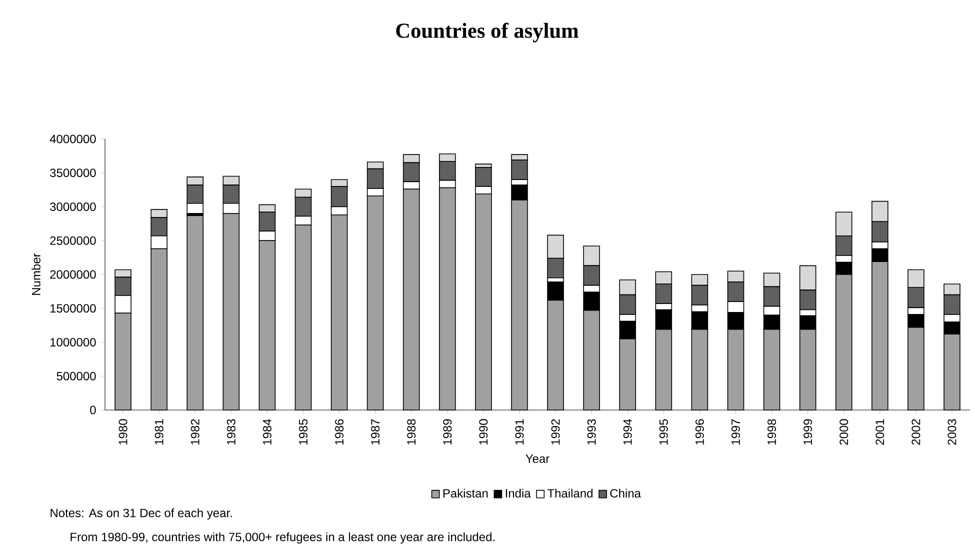 This screenshot has height=555, width=975. Describe the element at coordinates (465, 493) in the screenshot. I see `legend-label: Pakistan` at that location.